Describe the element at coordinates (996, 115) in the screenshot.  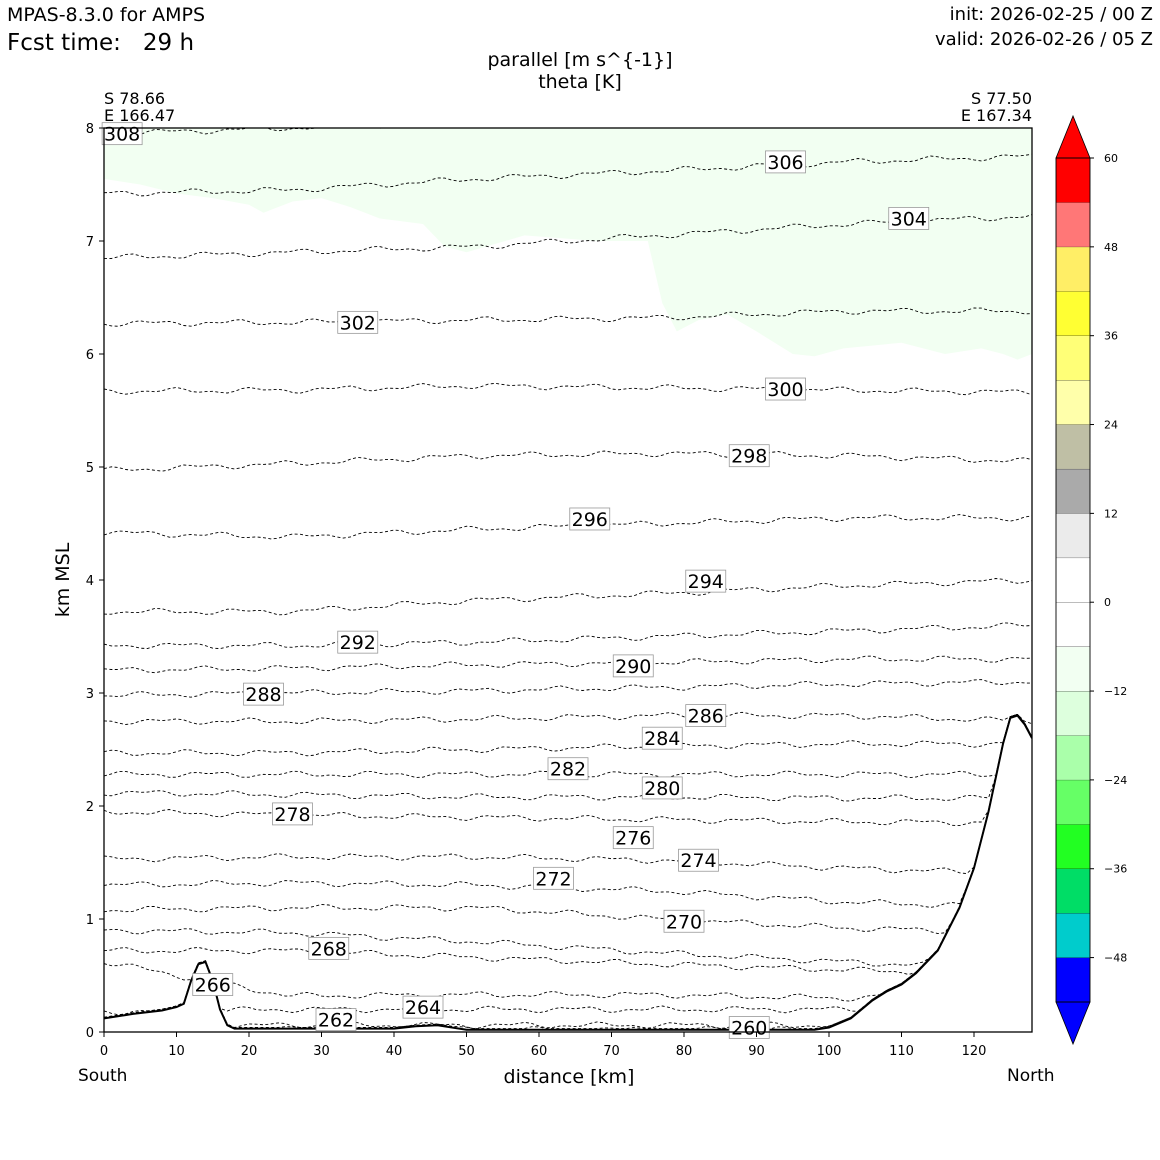
I see `end-longitude: E 167.34` at that location.